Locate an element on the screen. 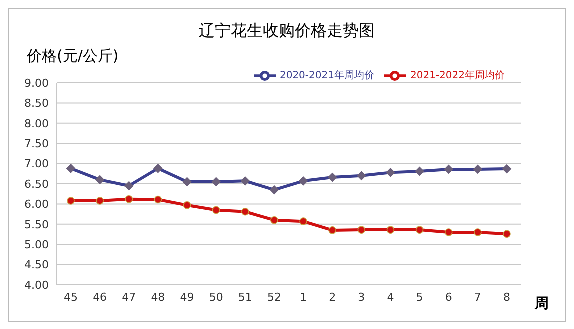 Image resolution: width=574 pixels, height=329 pixels. x-tick-label: 49 is located at coordinates (187, 297).